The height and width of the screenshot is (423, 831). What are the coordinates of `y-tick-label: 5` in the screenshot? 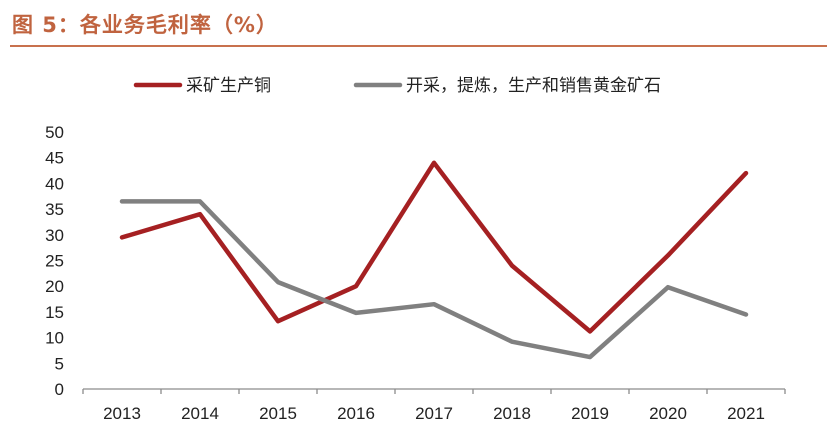 It's located at (59, 363).